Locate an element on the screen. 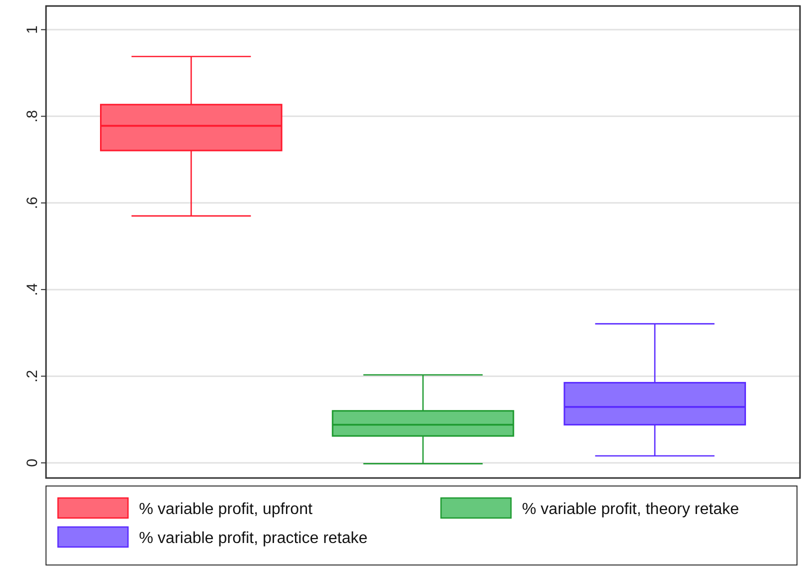 This screenshot has width=804, height=567. y-tick-label: .8 is located at coordinates (32, 116).